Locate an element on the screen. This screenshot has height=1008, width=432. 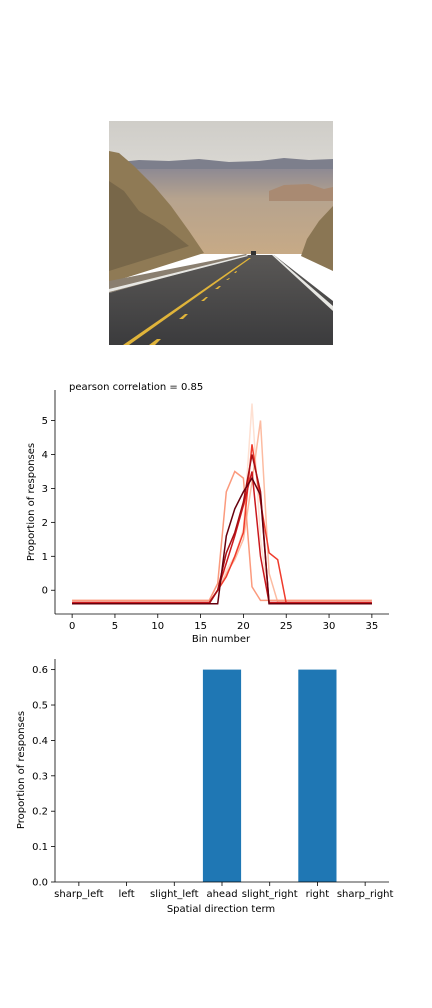
x-tick-label: right is located at coordinates (318, 894).